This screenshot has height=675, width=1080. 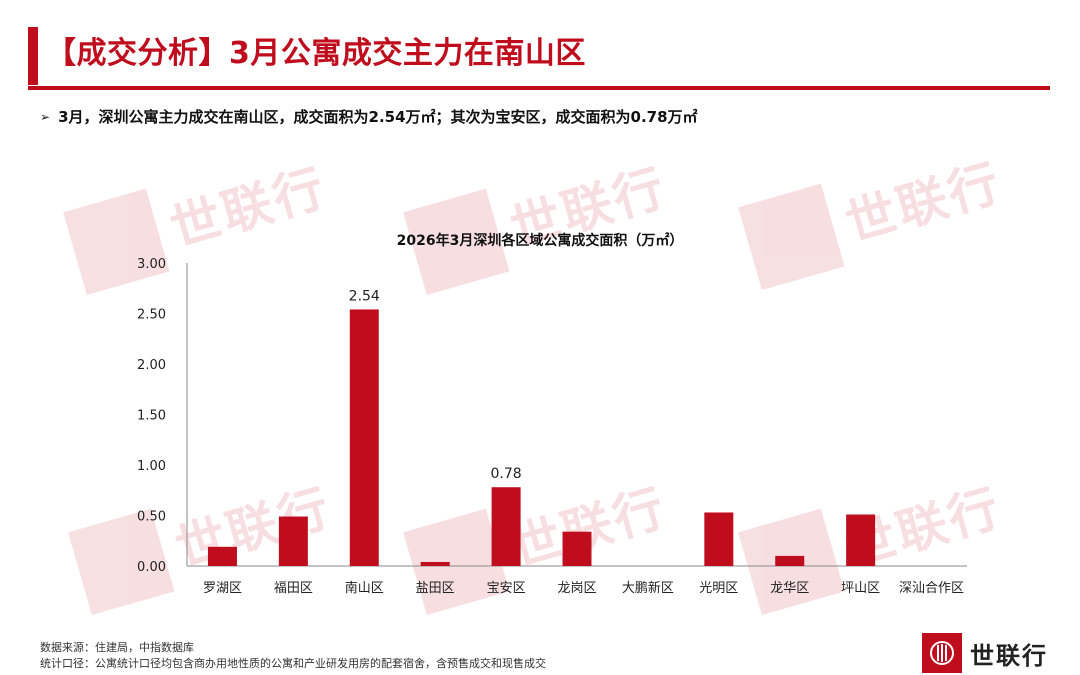 I want to click on y-tick-label: 2.00, so click(x=151, y=365).